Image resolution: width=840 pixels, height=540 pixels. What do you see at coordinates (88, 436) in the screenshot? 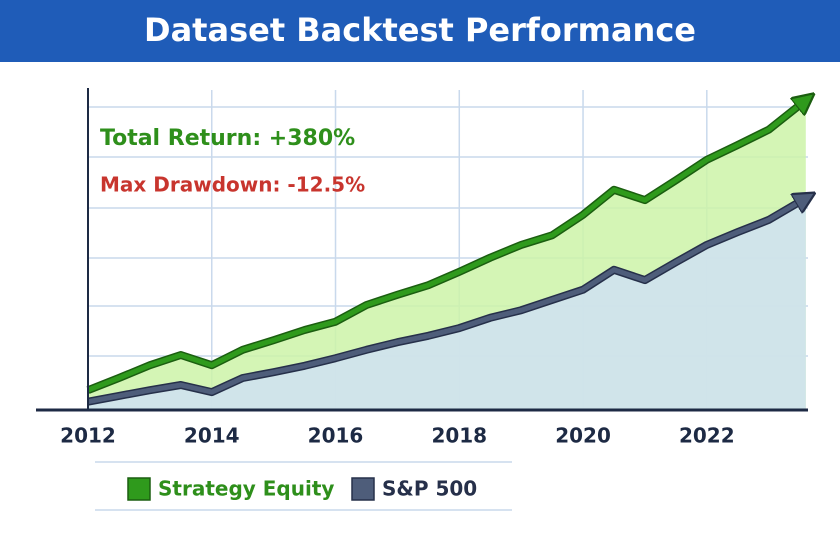
I see `x-tick-label: 2012` at bounding box center [88, 436].